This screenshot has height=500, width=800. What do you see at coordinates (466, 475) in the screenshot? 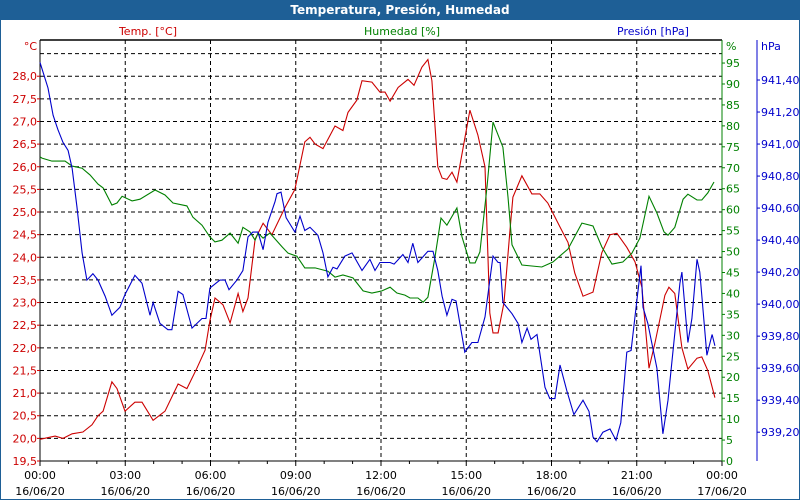
I see `x-tick-label-time: 15:00` at bounding box center [466, 475].